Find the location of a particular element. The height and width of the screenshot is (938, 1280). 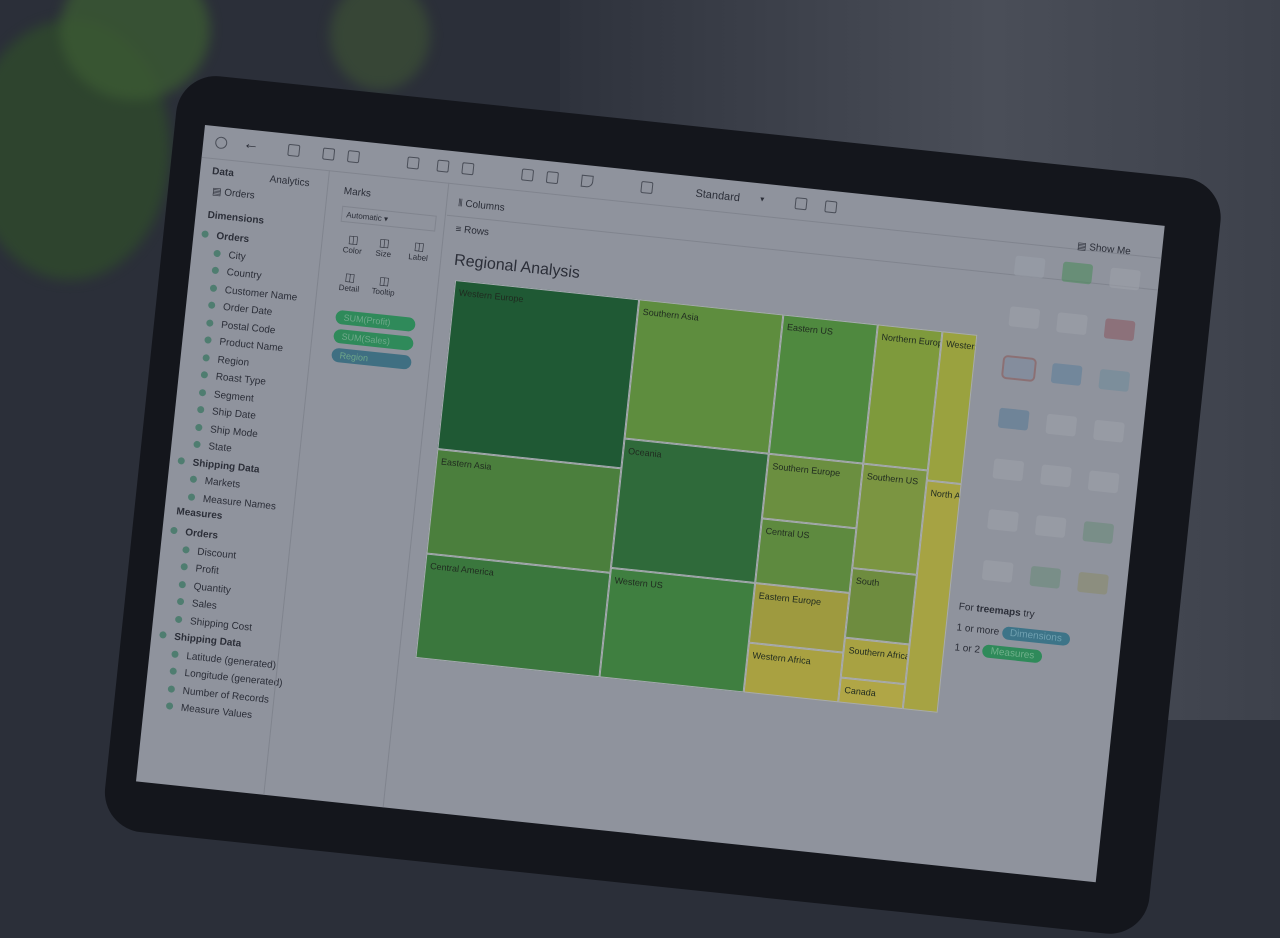

field-item: Segment is located at coordinates (226, 395).